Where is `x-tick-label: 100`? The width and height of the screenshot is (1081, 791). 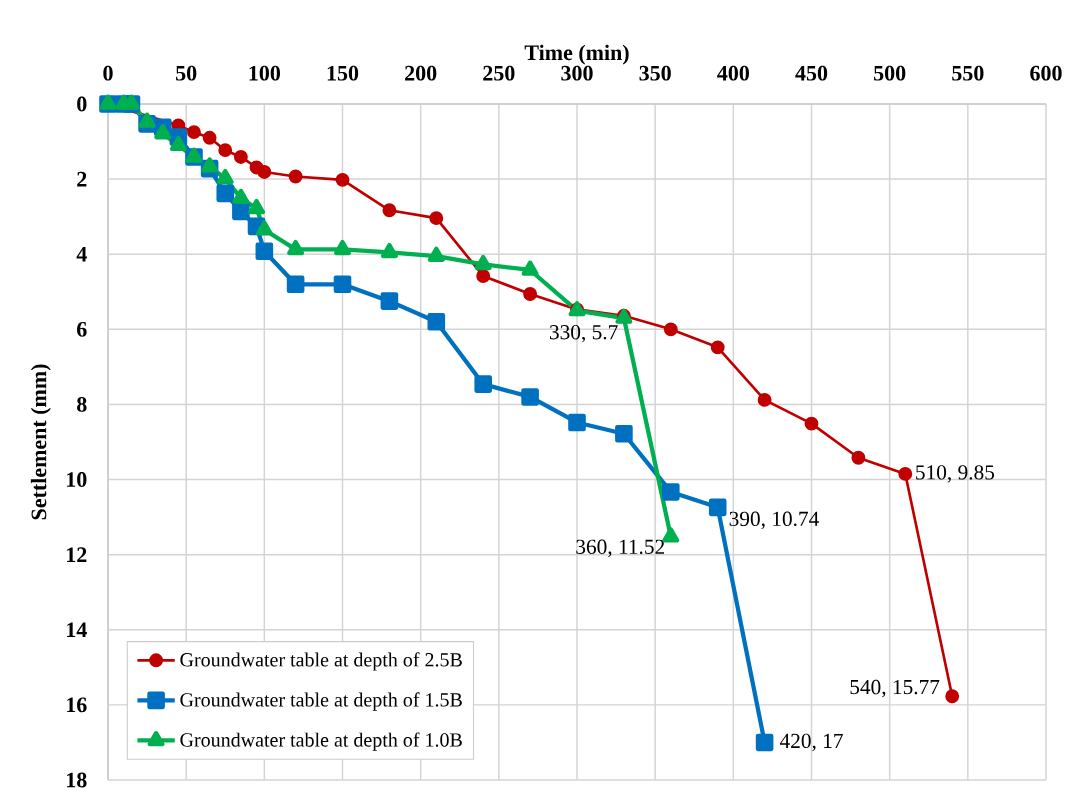
x-tick-label: 100 is located at coordinates (264, 73).